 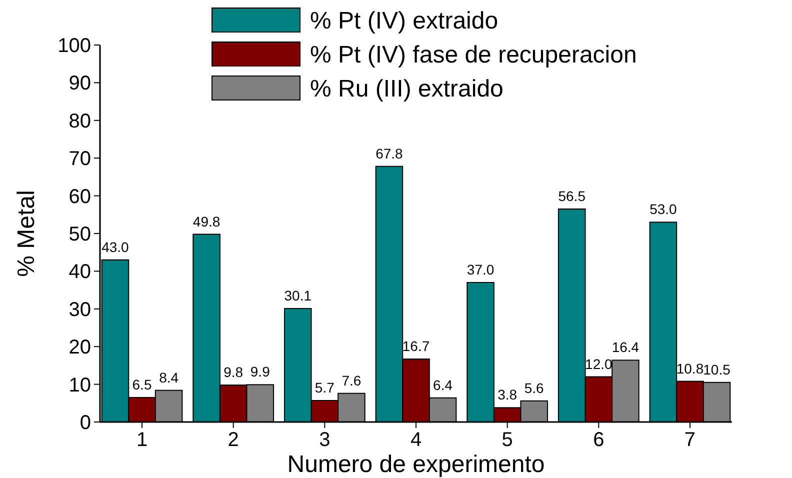 I want to click on data-label: 9.8, so click(x=234, y=372).